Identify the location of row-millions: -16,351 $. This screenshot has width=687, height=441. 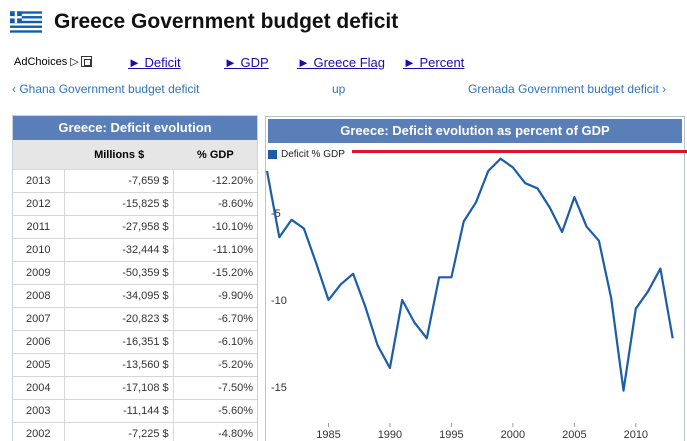
(119, 342).